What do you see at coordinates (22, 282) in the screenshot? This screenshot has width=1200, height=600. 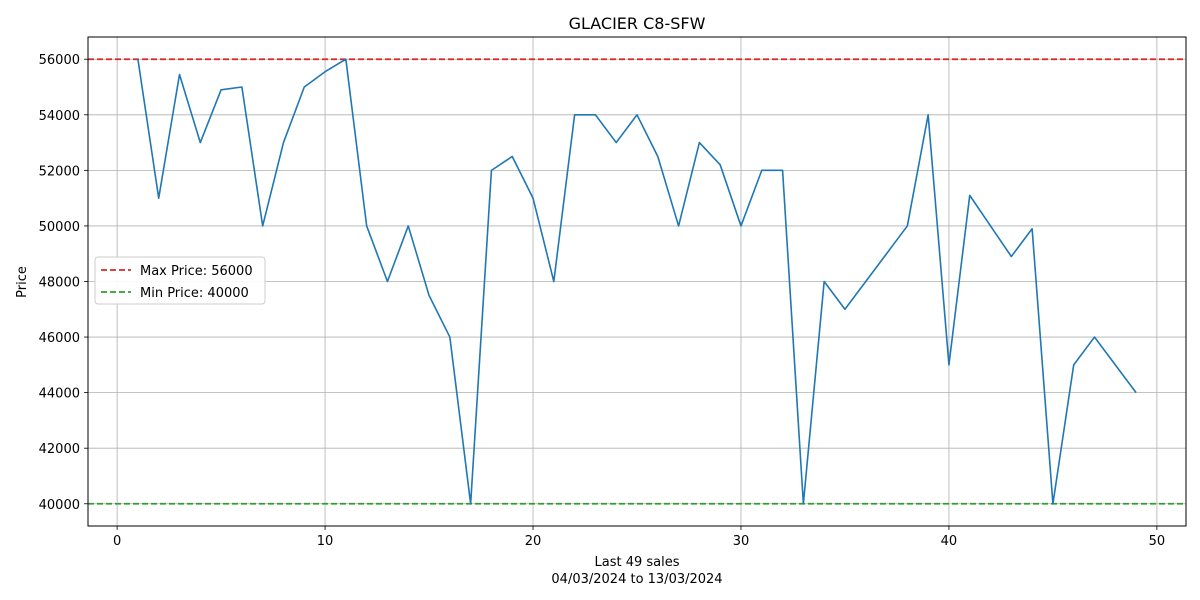 I see `y-axis-label: Price` at bounding box center [22, 282].